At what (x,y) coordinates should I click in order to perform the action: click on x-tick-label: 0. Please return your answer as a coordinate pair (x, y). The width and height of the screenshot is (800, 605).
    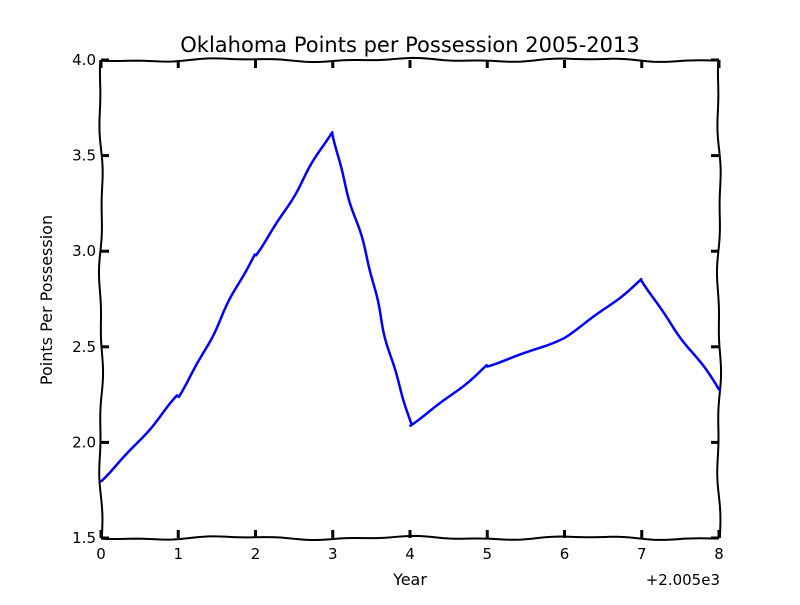
    Looking at the image, I should click on (101, 554).